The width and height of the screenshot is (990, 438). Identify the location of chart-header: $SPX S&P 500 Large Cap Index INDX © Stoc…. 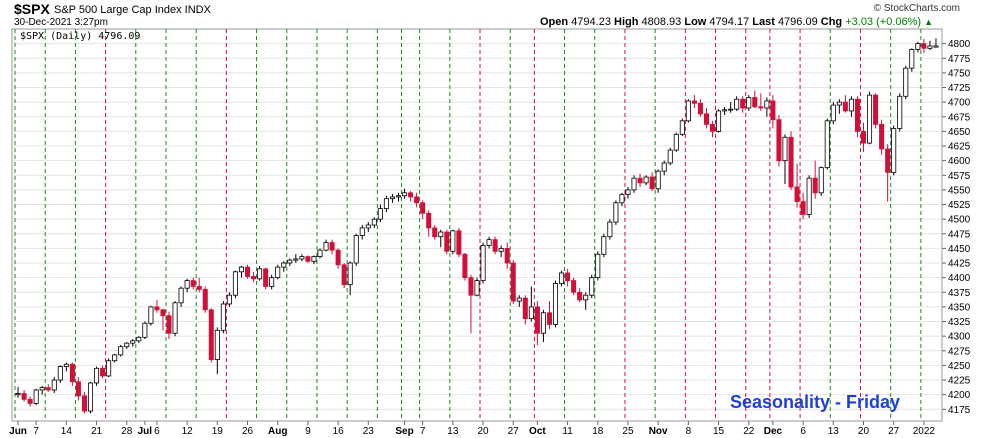
(495, 15).